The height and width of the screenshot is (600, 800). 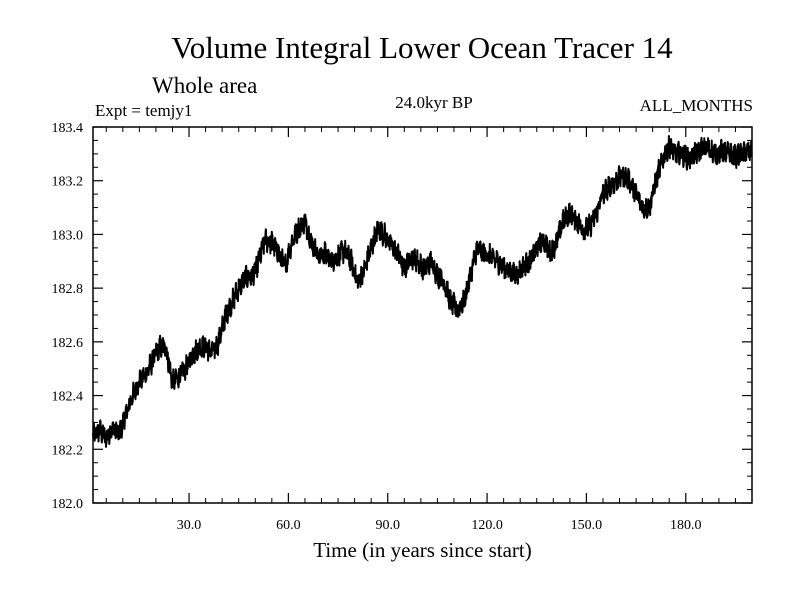 I want to click on x-tick-label: 60.0, so click(x=288, y=525).